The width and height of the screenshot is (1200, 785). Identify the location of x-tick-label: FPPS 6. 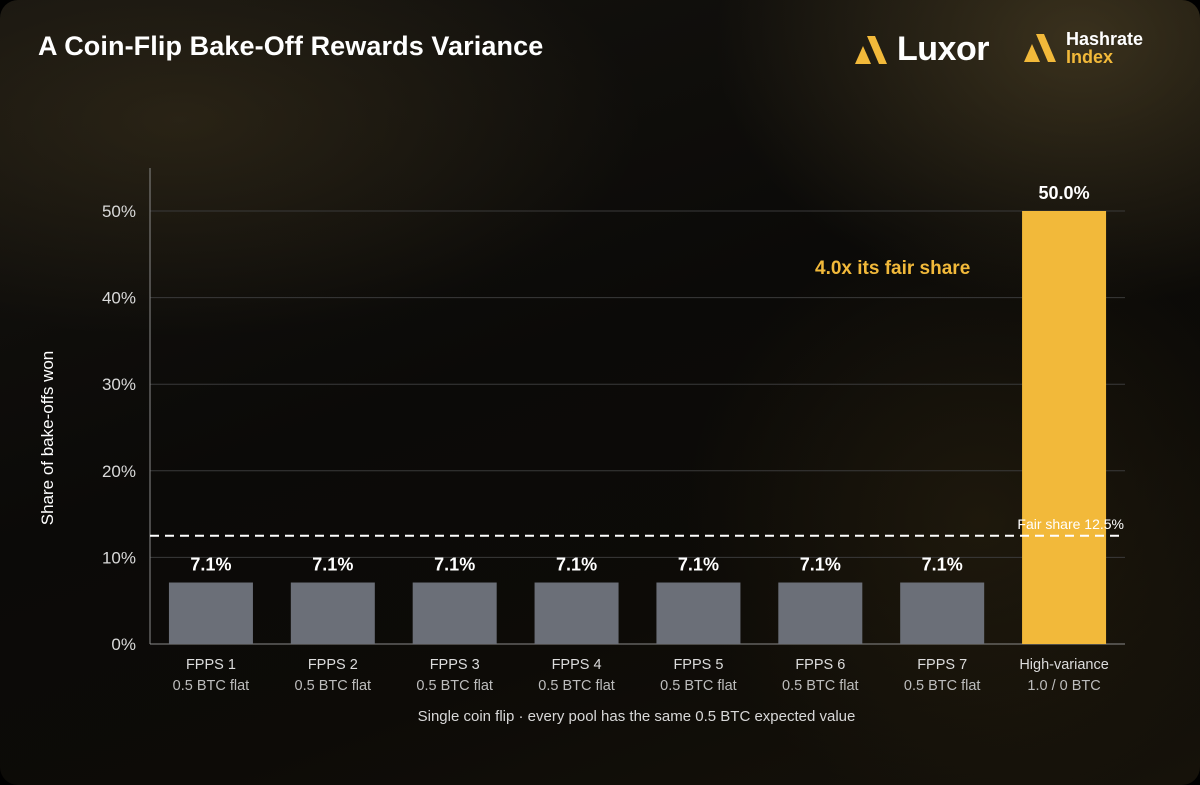
(820, 665).